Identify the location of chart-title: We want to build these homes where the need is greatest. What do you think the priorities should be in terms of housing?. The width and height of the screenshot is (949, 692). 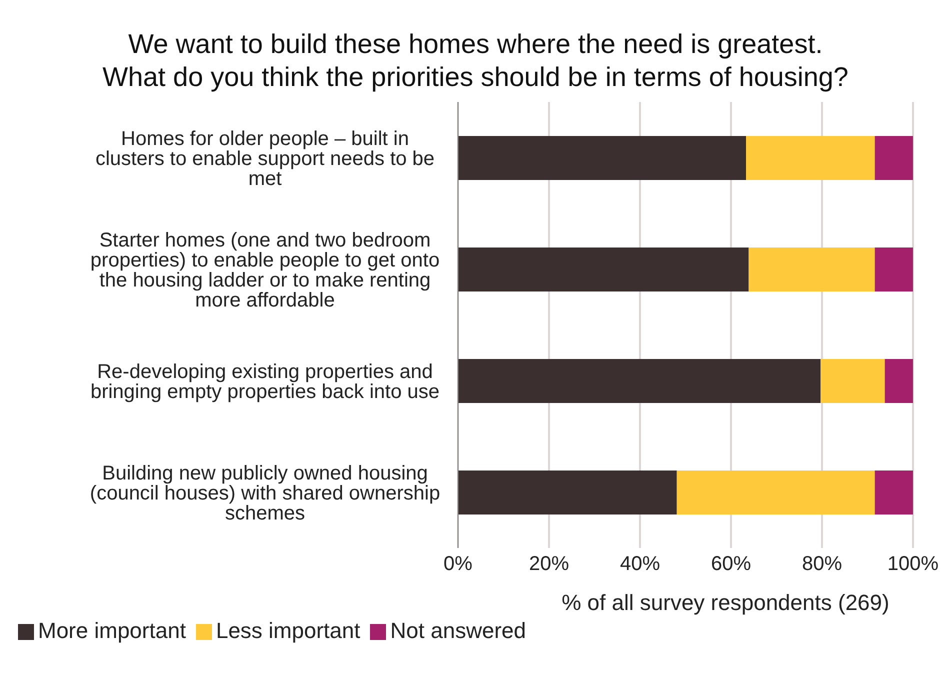
(476, 61).